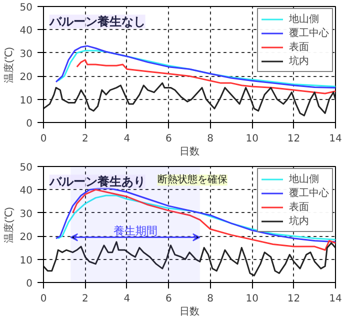 Image resolution: width=343 pixels, height=320 pixels. Describe the element at coordinates (192, 180) in the screenshot. I see `annotation: 断熱状態を確保` at that location.